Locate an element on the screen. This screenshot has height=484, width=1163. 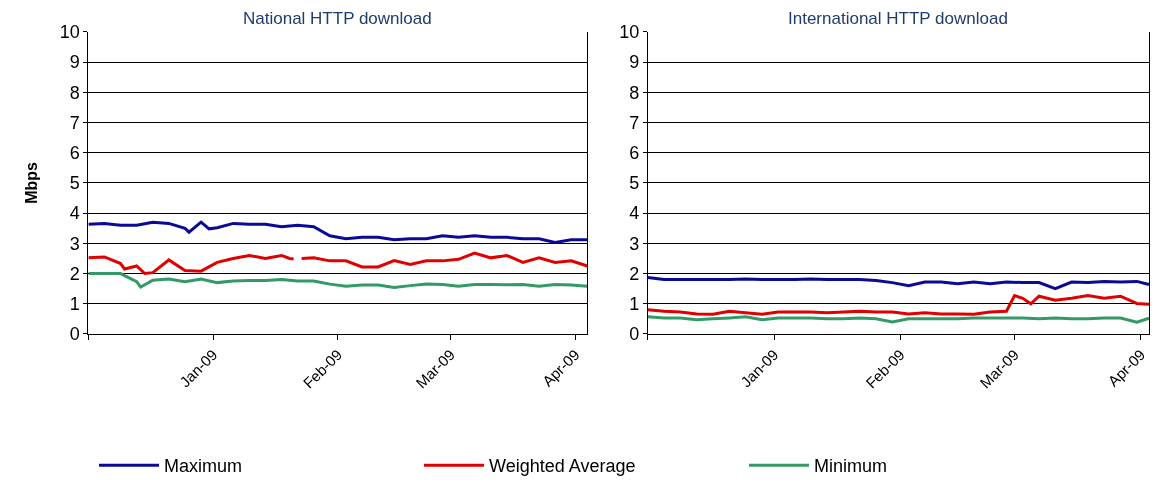
chart-title: International HTTP download is located at coordinates (898, 18).